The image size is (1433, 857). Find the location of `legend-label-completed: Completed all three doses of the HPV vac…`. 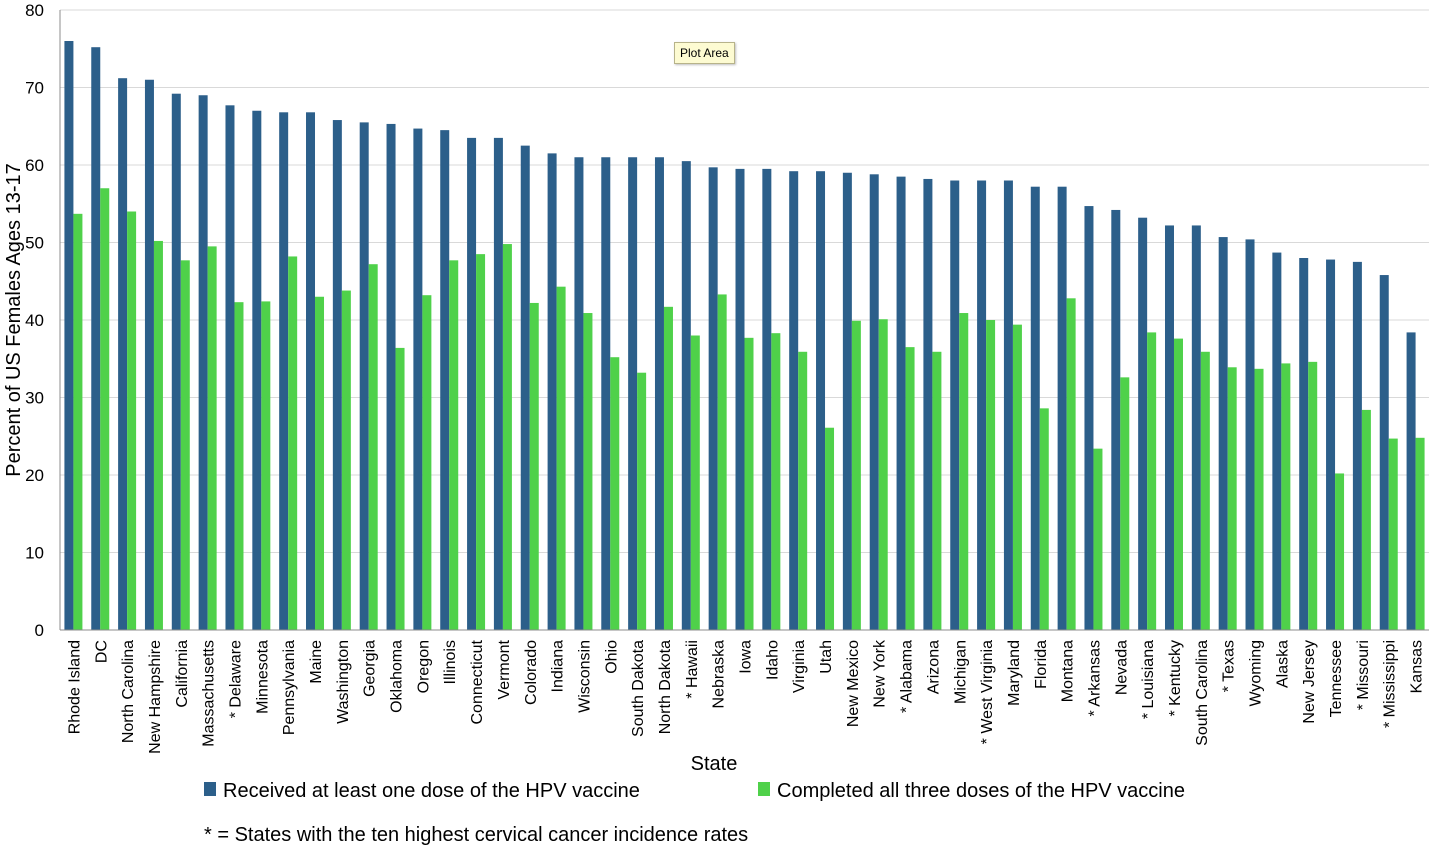

legend-label-completed: Completed all three doses of the HPV vac… is located at coordinates (981, 791).